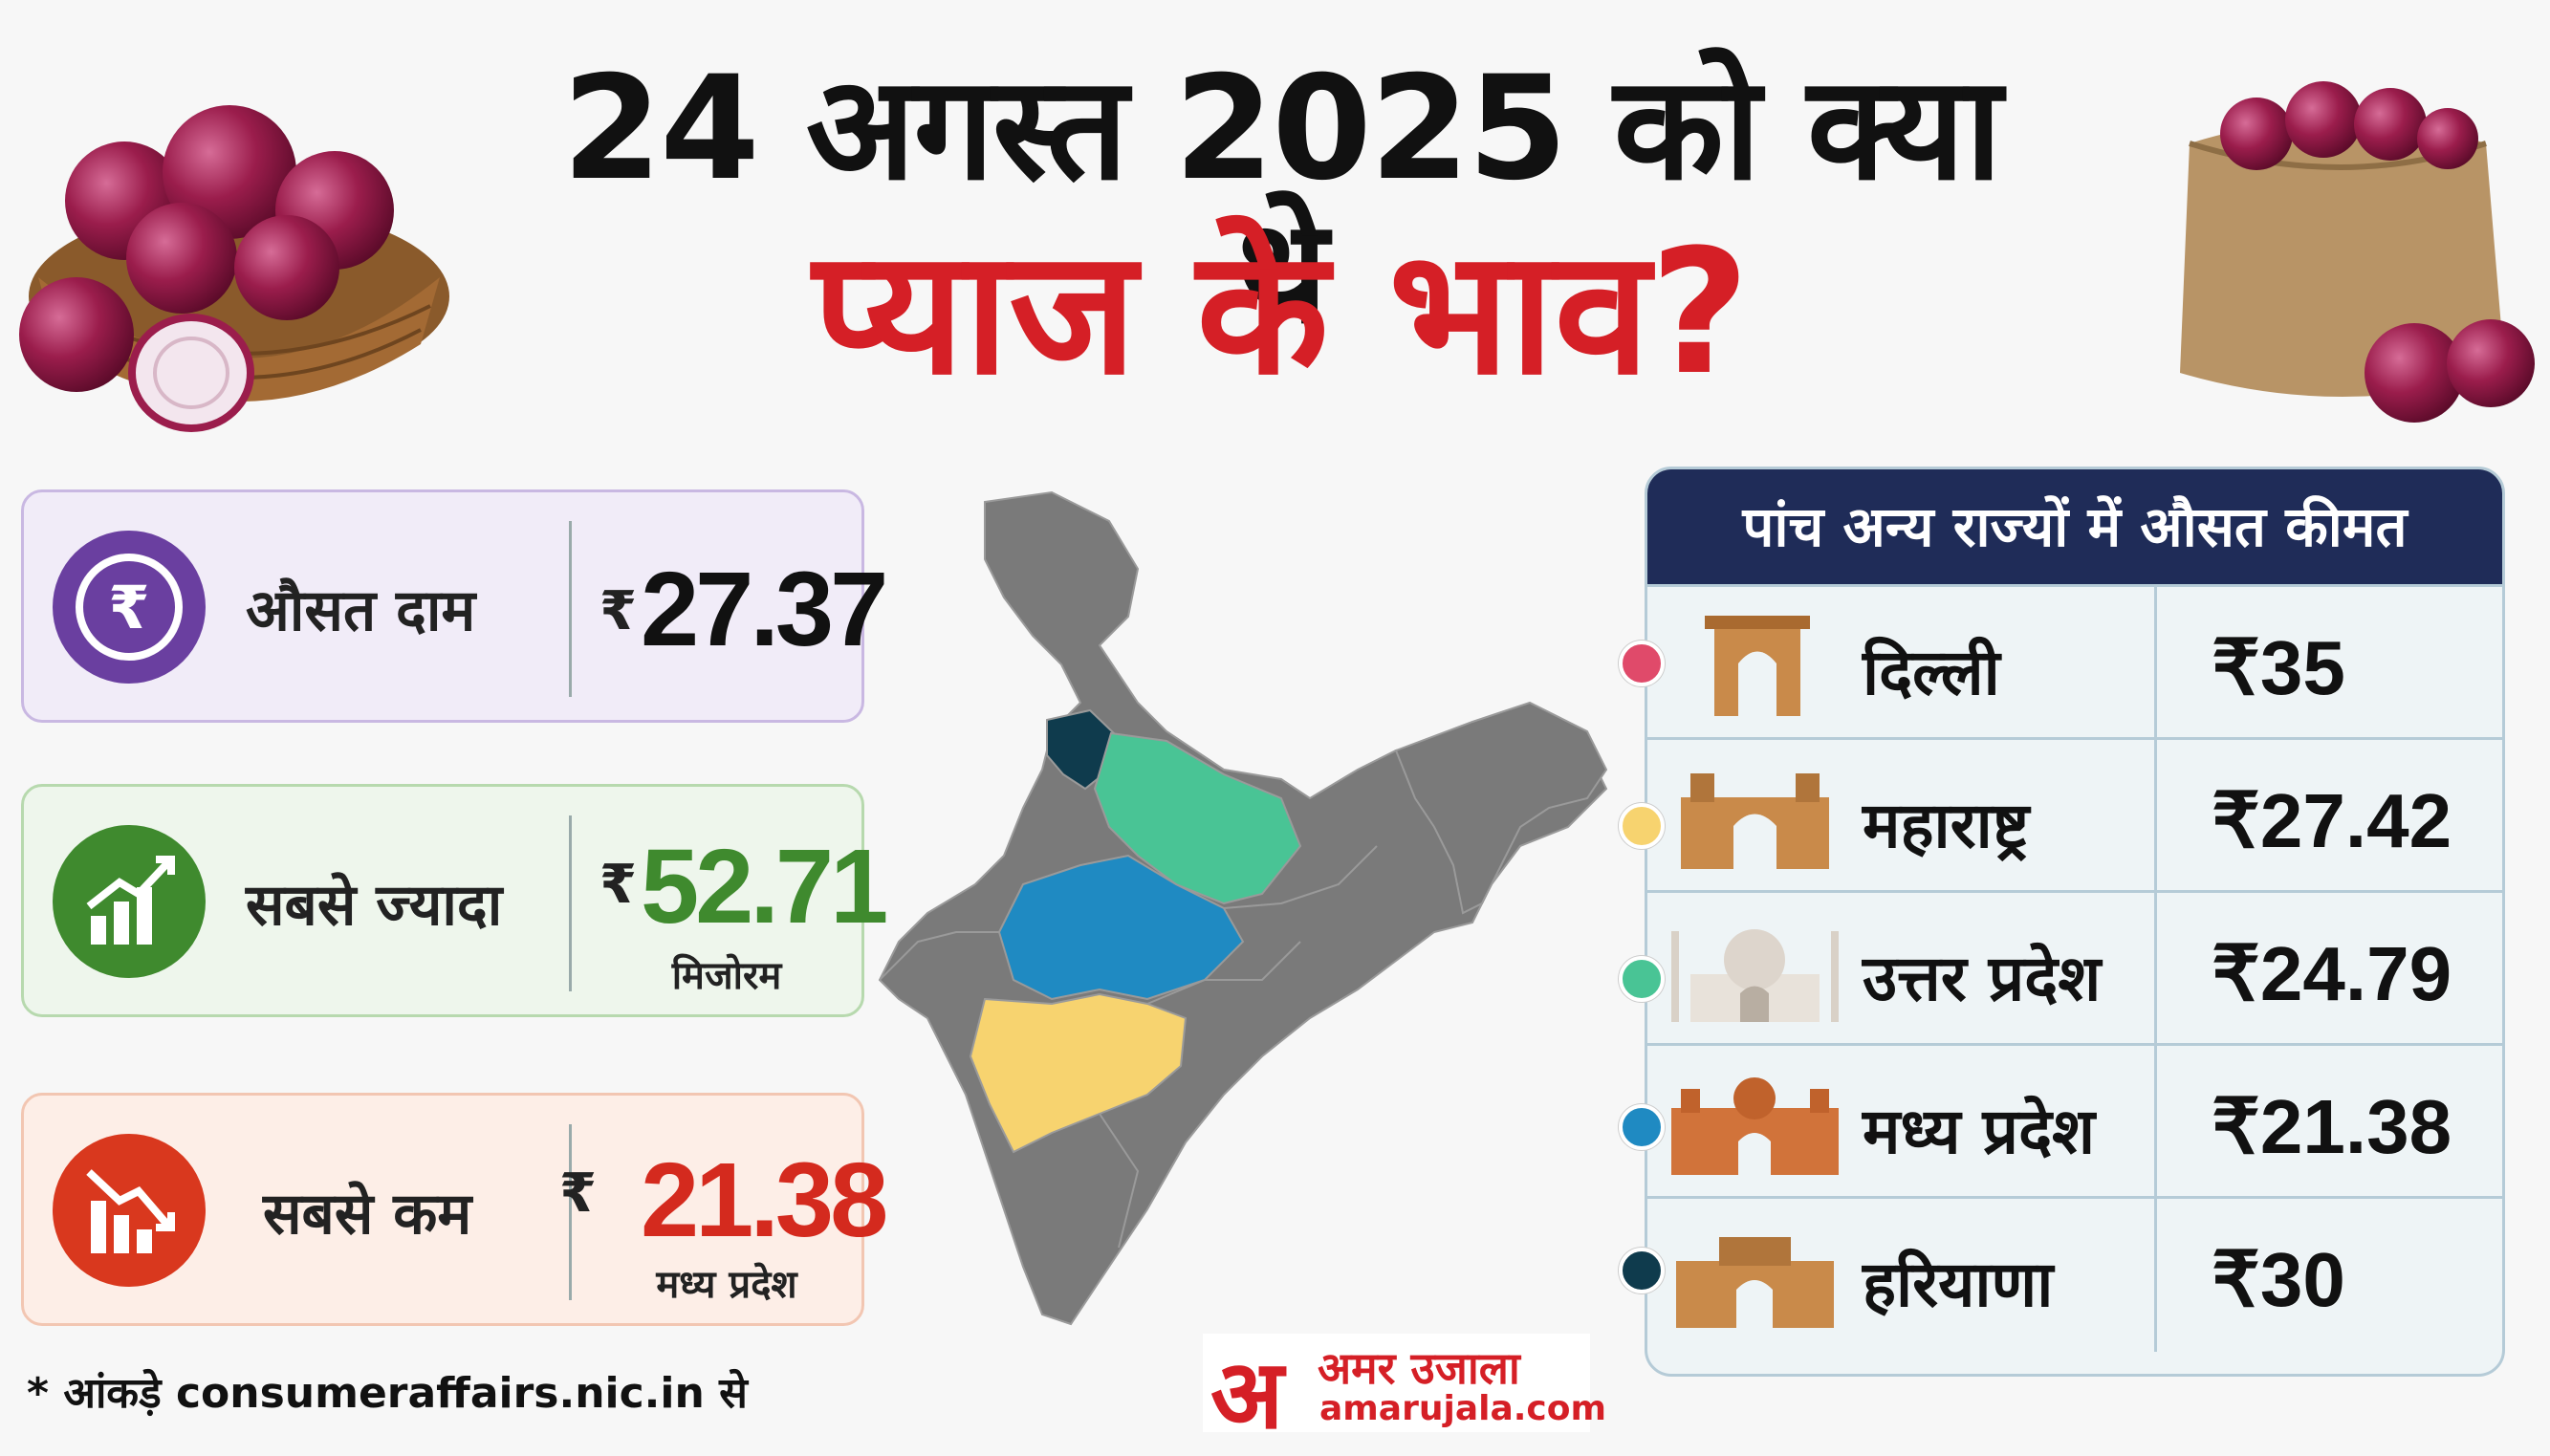  What do you see at coordinates (1281, 201) in the screenshot?
I see `headline-line-1: 24 अगस्त 2025 को क्या थे` at bounding box center [1281, 201].